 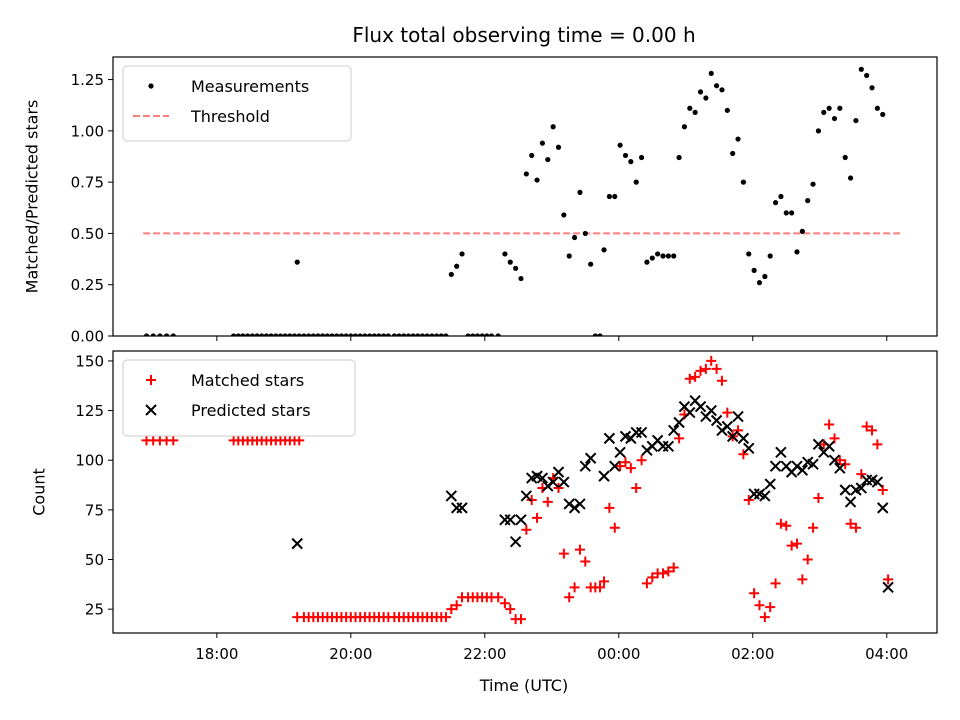 What do you see at coordinates (94, 560) in the screenshot?
I see `y-tick-label: 50` at bounding box center [94, 560].